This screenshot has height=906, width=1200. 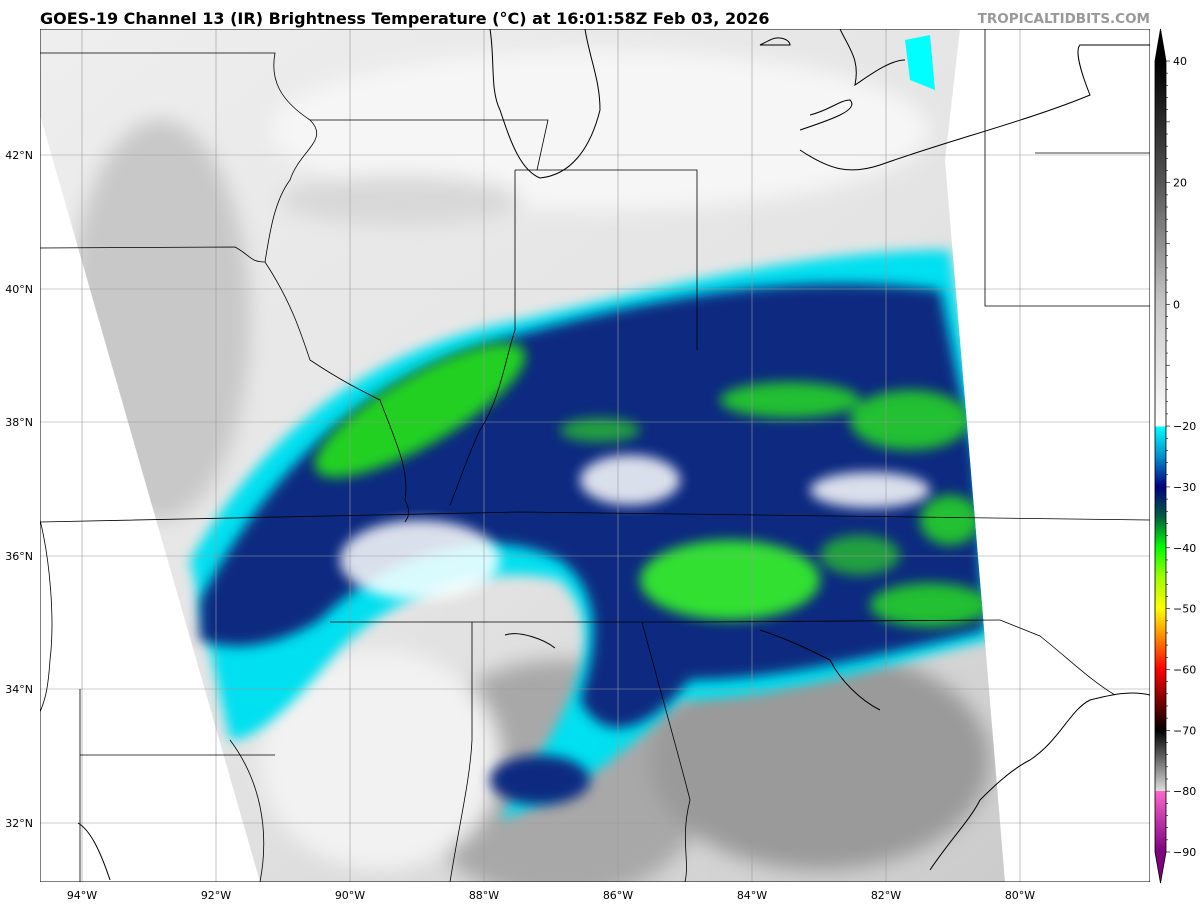 What do you see at coordinates (19, 823) in the screenshot?
I see `lat-label: 32°N` at bounding box center [19, 823].